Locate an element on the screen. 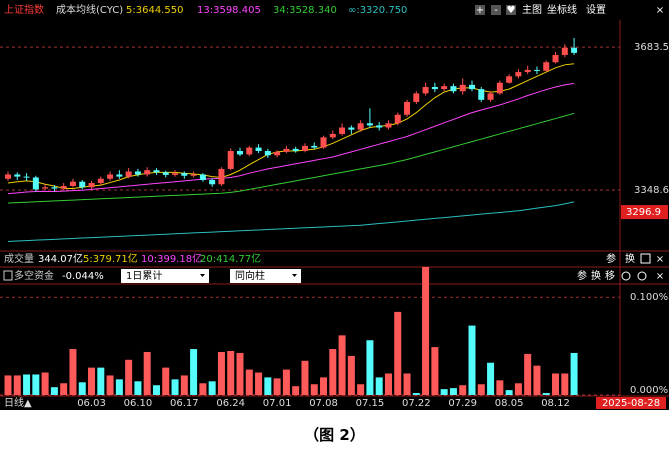  date-marker-label: 2025-08-28 is located at coordinates (631, 403).